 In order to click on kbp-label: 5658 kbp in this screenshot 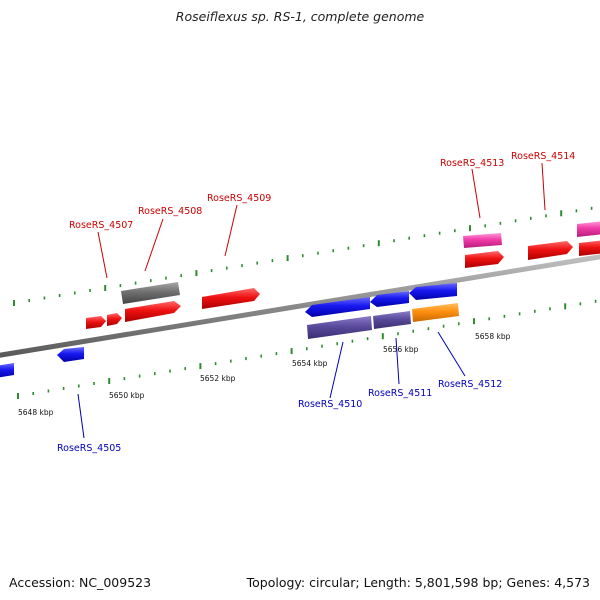, I will do `click(493, 336)`.